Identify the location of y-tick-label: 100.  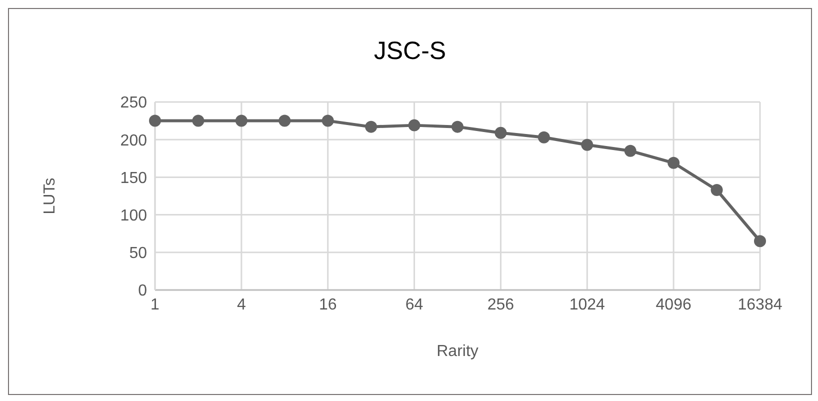
(134, 215).